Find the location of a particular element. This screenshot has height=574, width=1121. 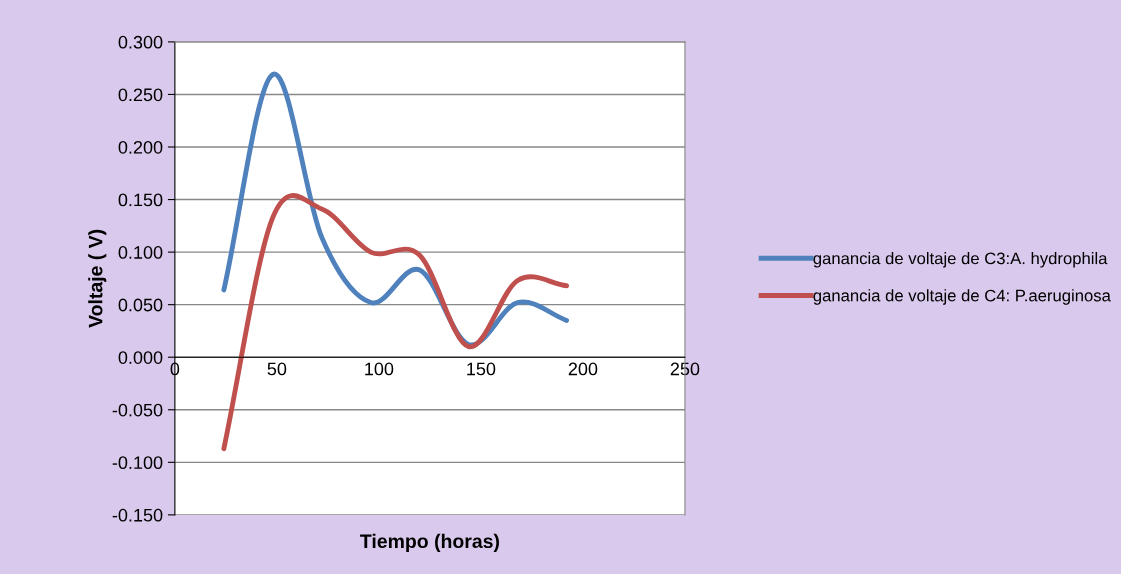

x-tick-label: 100 is located at coordinates (379, 369).